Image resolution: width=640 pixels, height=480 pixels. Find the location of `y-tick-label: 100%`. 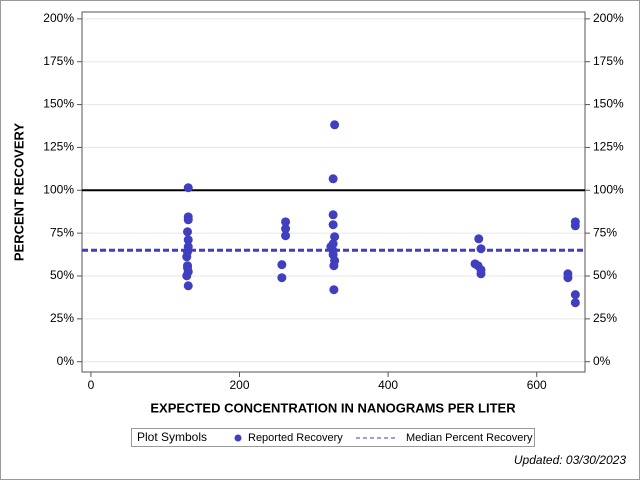

y-tick-label: 100% is located at coordinates (58, 189).